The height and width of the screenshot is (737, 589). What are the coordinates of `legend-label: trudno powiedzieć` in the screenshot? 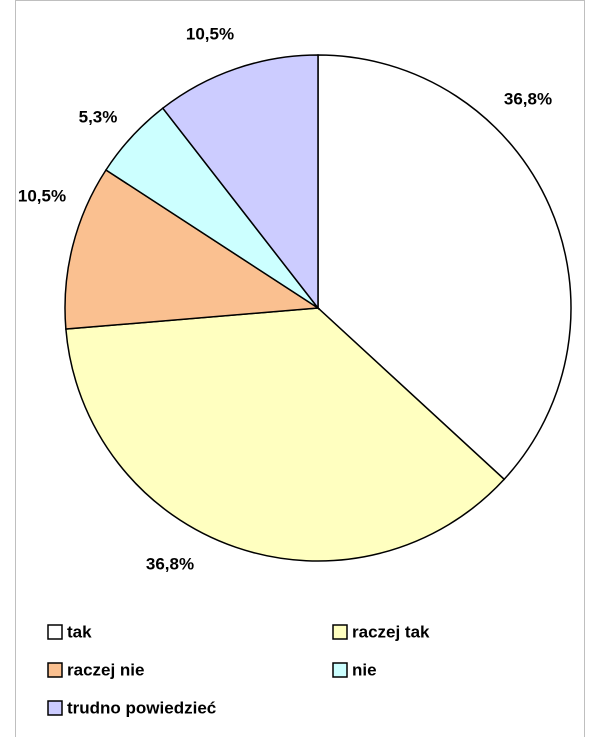 It's located at (141, 707).